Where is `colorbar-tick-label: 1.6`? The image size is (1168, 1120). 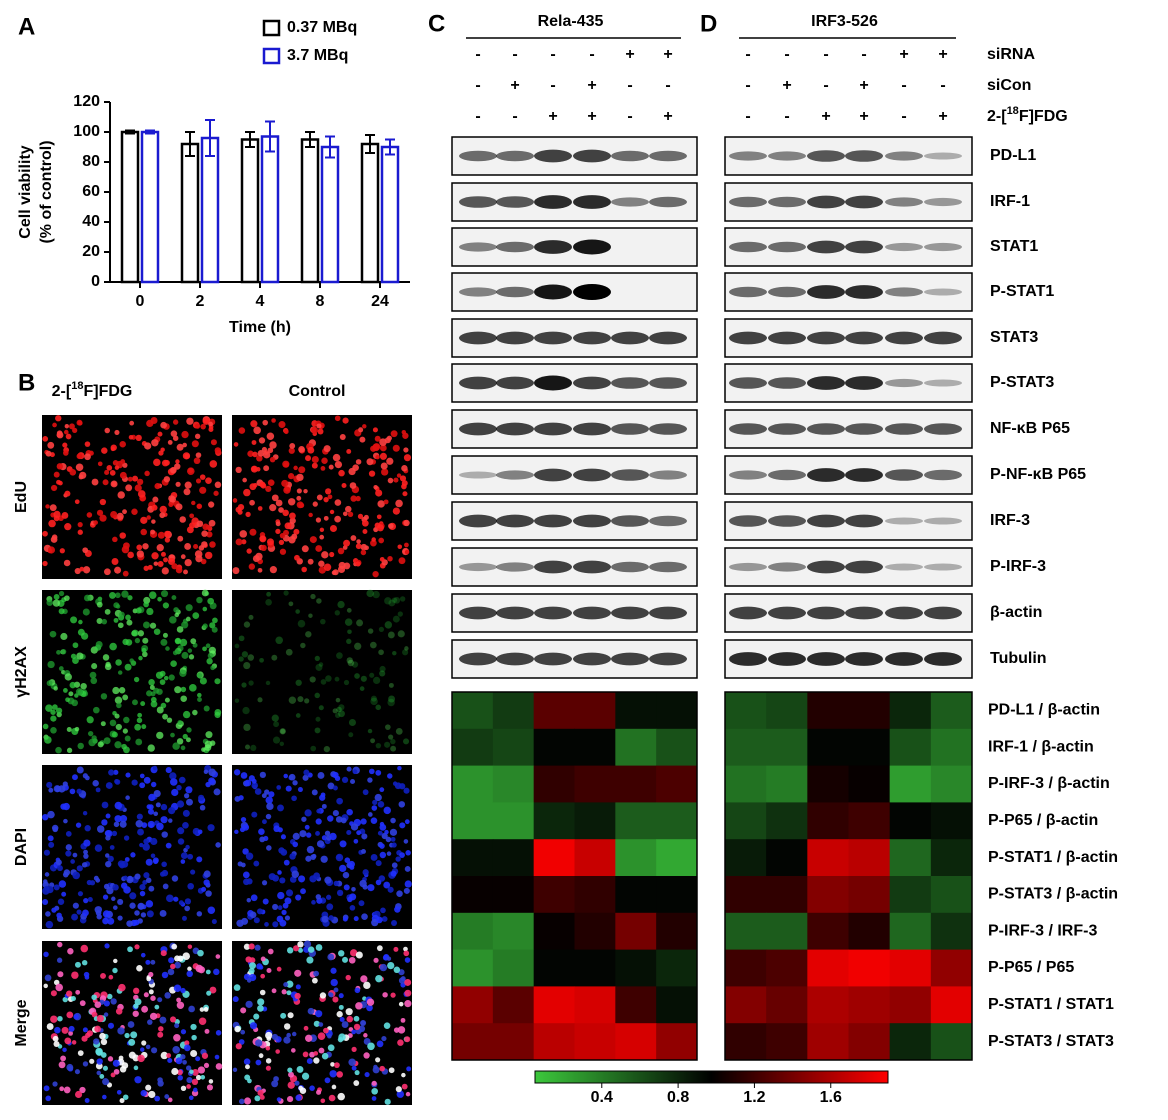 colorbar-tick-label: 1.6 is located at coordinates (831, 1097).